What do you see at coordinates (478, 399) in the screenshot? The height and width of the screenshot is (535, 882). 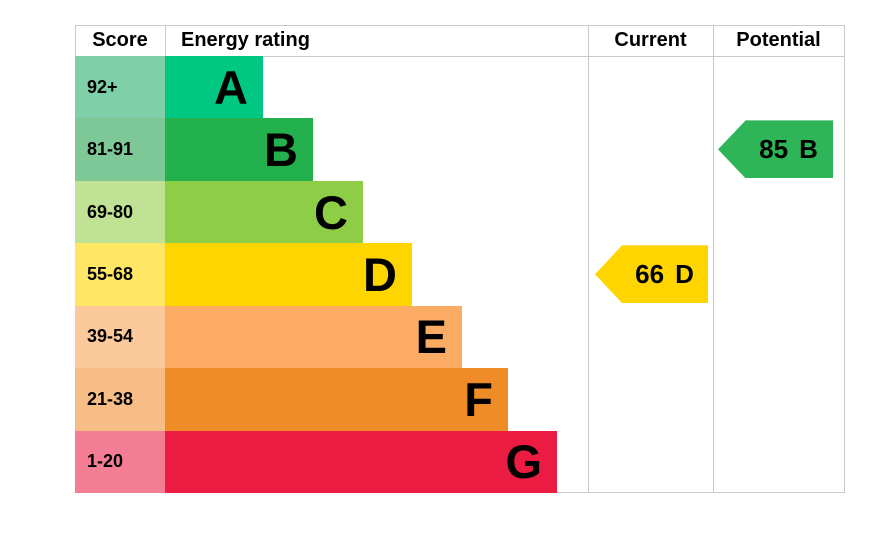 I see `grade-letter: F` at bounding box center [478, 399].